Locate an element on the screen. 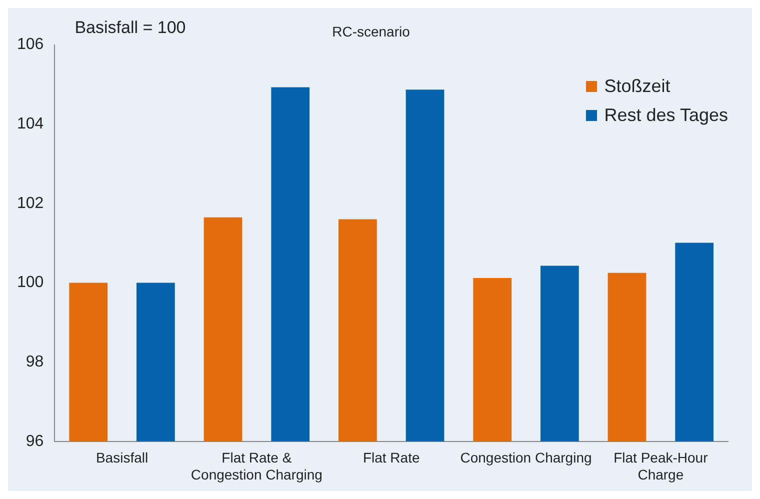 The height and width of the screenshot is (499, 760). x-tick-label: Basisfall is located at coordinates (122, 458).